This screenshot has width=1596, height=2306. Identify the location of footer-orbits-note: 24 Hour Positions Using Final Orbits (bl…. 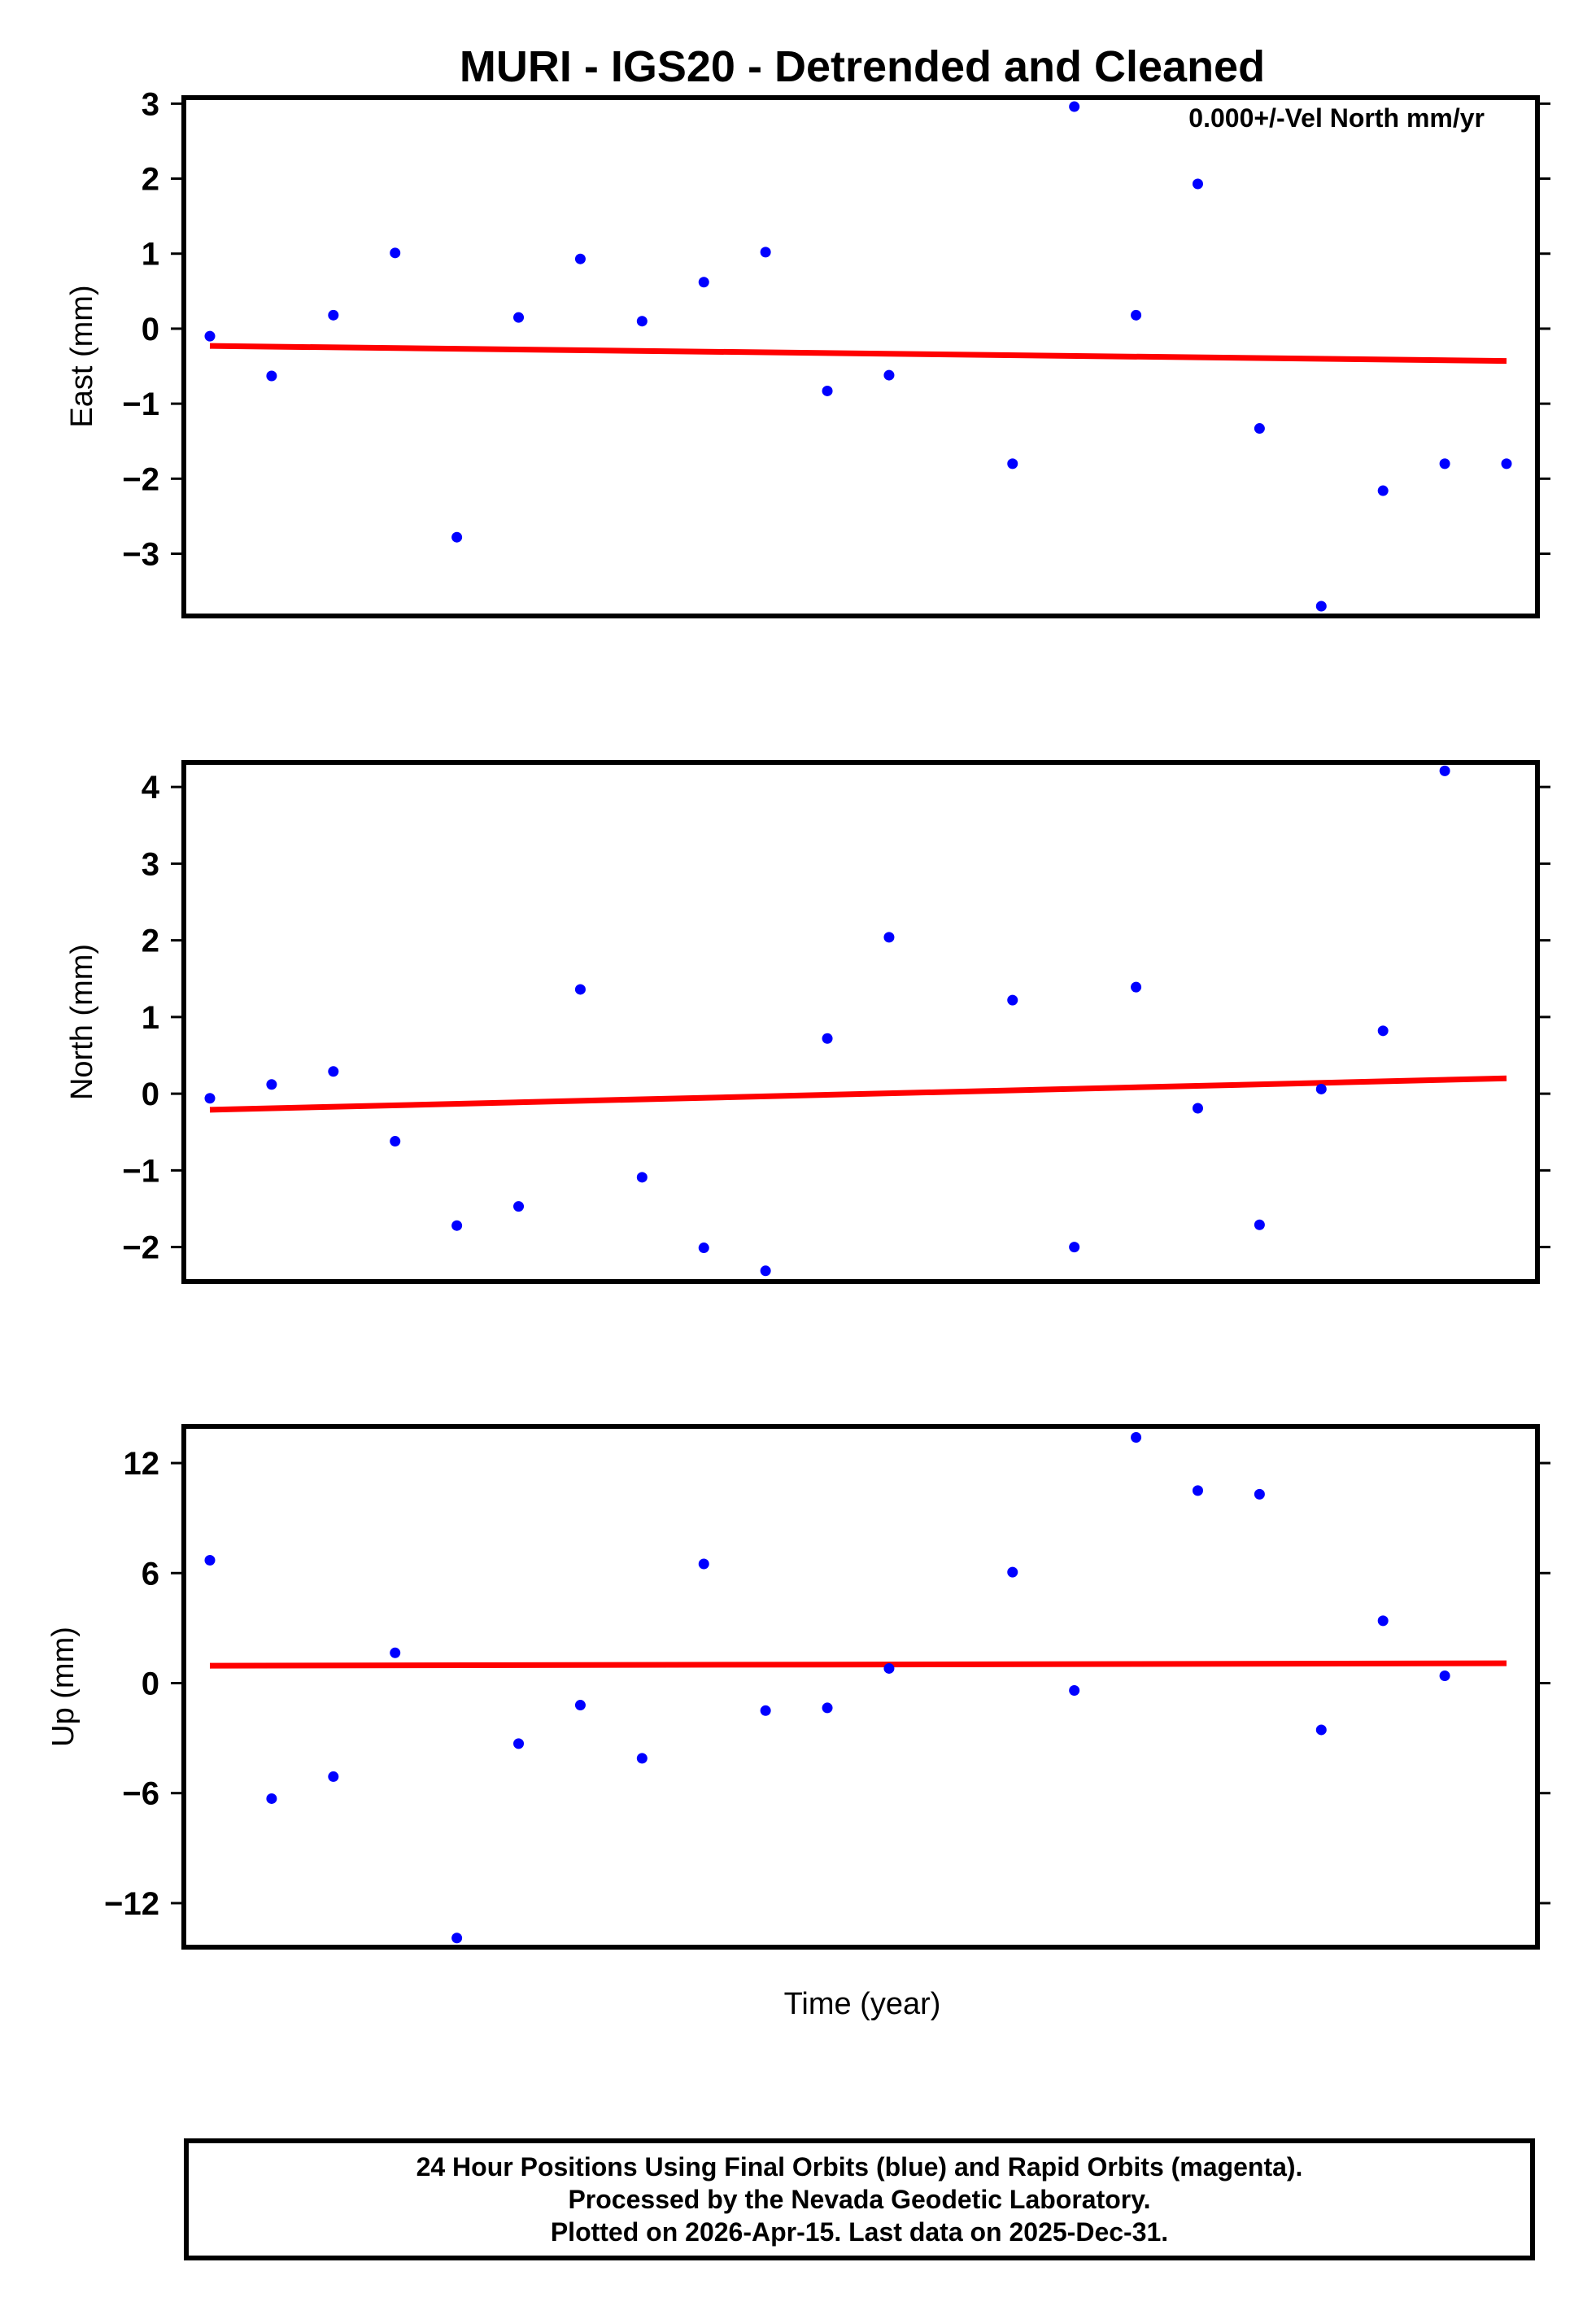
(859, 2167).